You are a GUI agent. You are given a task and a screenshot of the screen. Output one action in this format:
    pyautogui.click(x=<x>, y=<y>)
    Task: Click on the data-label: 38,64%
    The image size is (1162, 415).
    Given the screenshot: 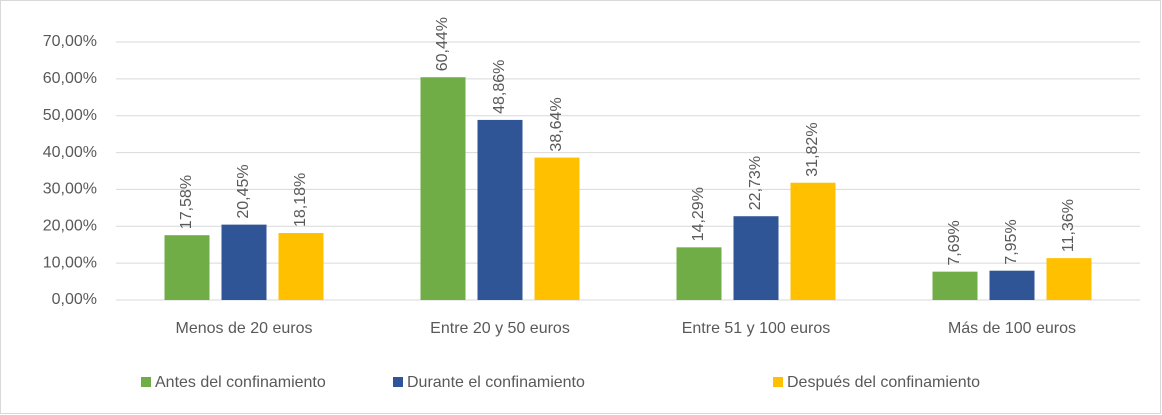 What is the action you would take?
    pyautogui.click(x=556, y=124)
    